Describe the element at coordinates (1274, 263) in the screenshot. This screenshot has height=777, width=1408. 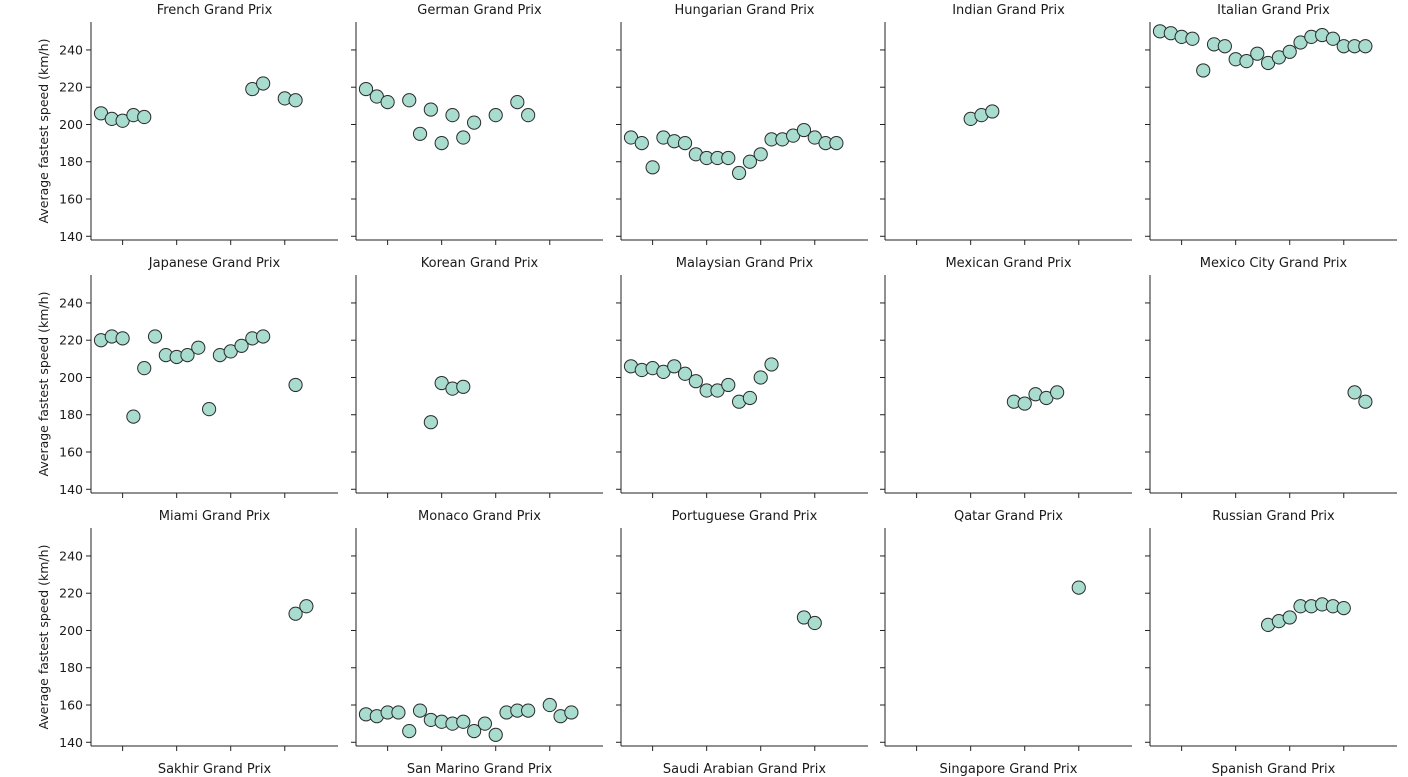
I see `panel-title: Mexico City Grand Prix` at that location.